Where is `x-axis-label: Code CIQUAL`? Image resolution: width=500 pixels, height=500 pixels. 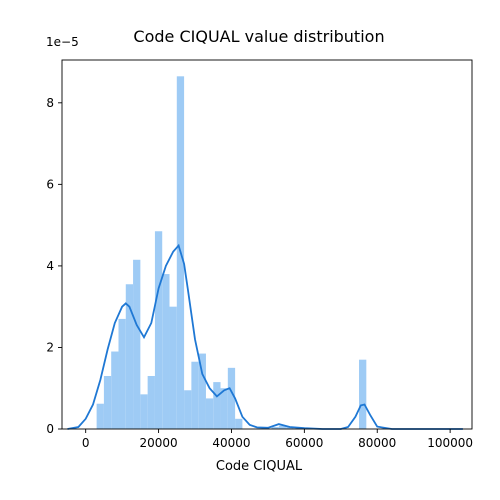 x-axis-label: Code CIQUAL is located at coordinates (259, 466).